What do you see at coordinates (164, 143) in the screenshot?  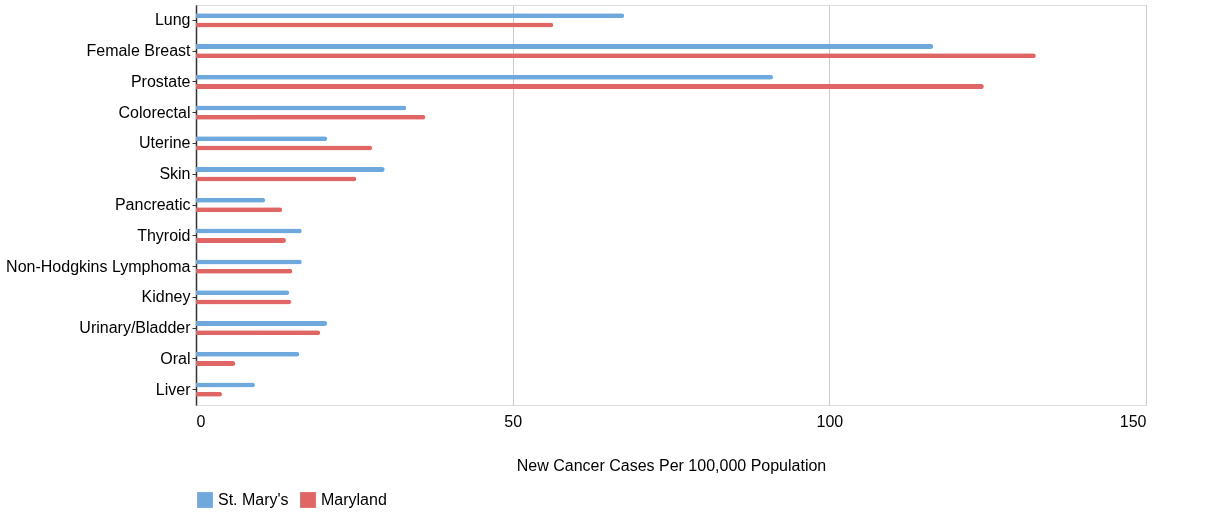 I see `y-tick-label: Uterine` at bounding box center [164, 143].